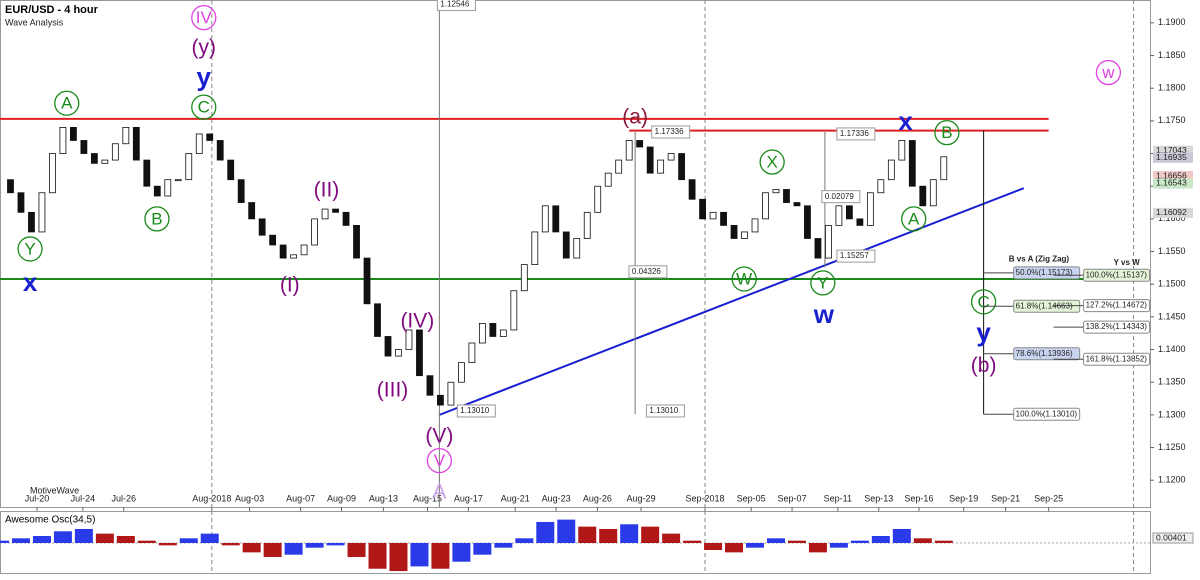 The image size is (1200, 580). Describe the element at coordinates (839, 196) in the screenshot. I see `measure-label: 0.02079` at that location.